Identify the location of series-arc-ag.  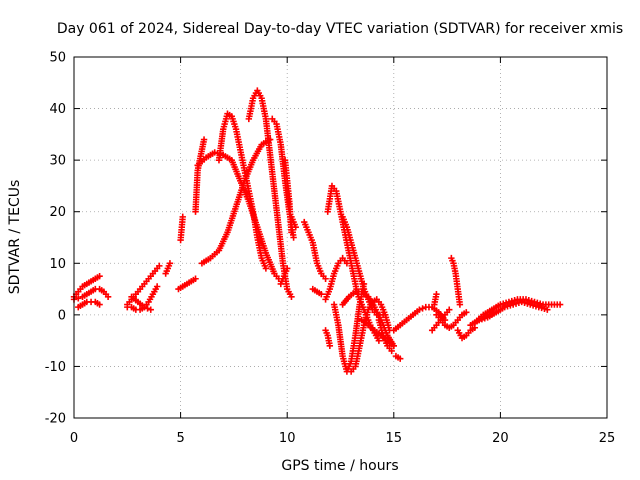
(451, 320).